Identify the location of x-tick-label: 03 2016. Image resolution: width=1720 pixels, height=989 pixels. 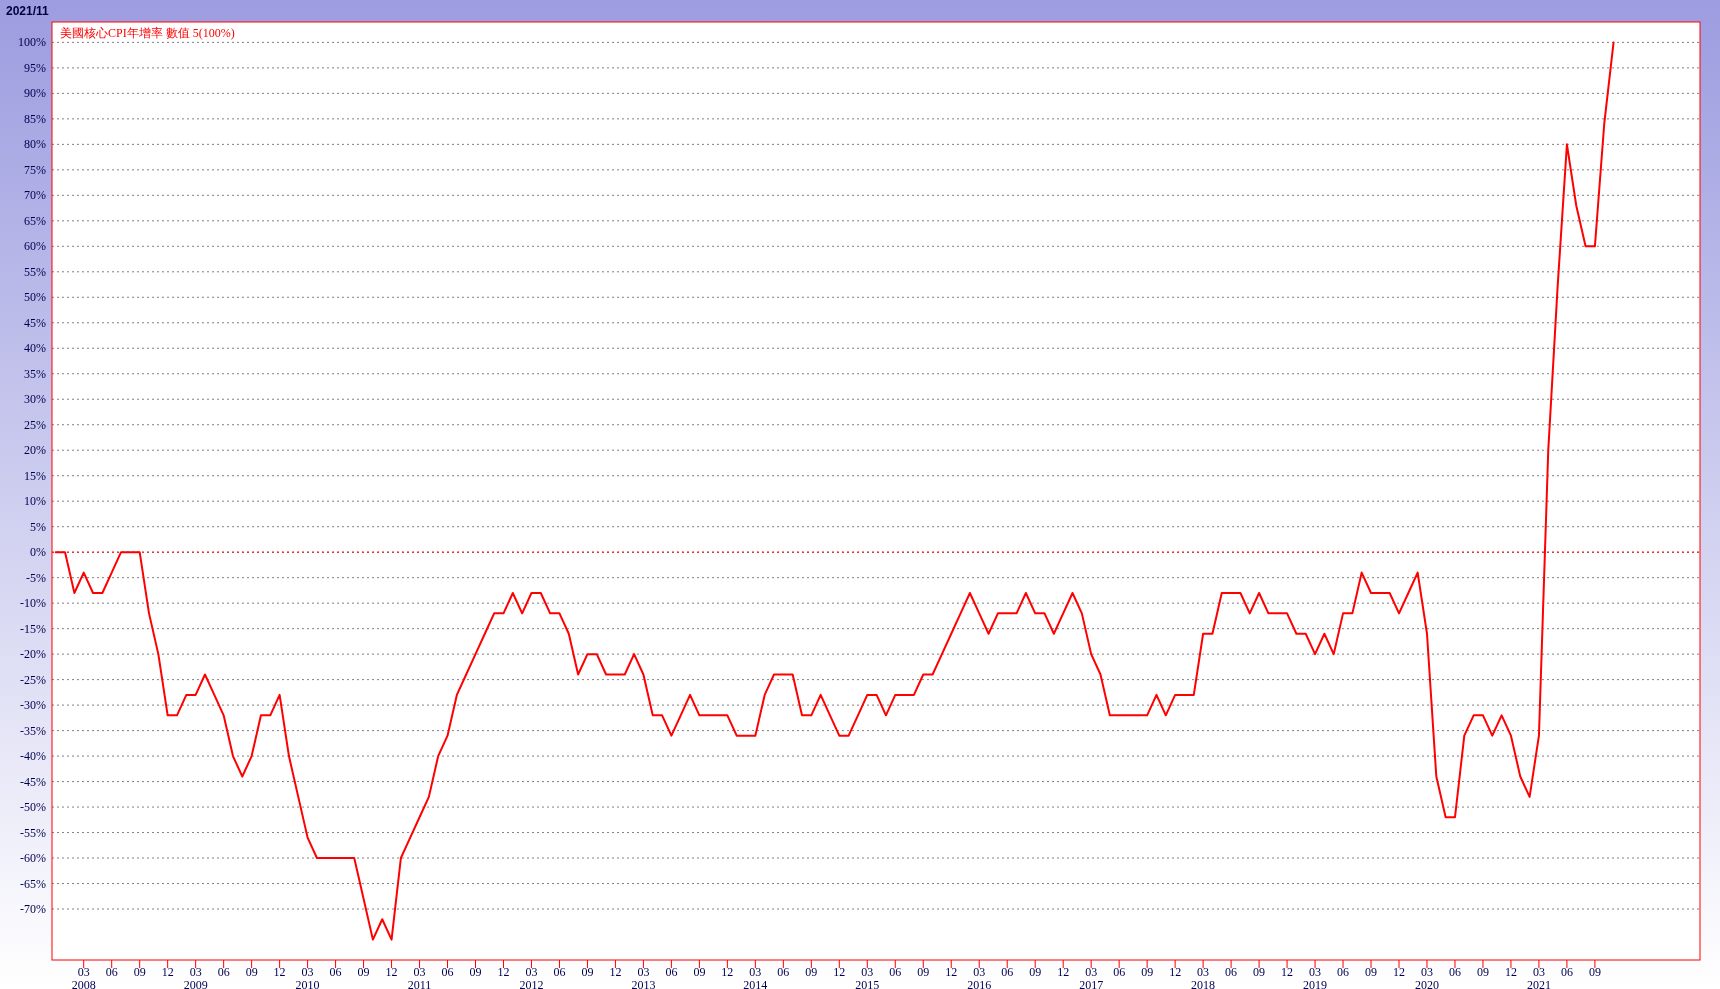
(979, 977).